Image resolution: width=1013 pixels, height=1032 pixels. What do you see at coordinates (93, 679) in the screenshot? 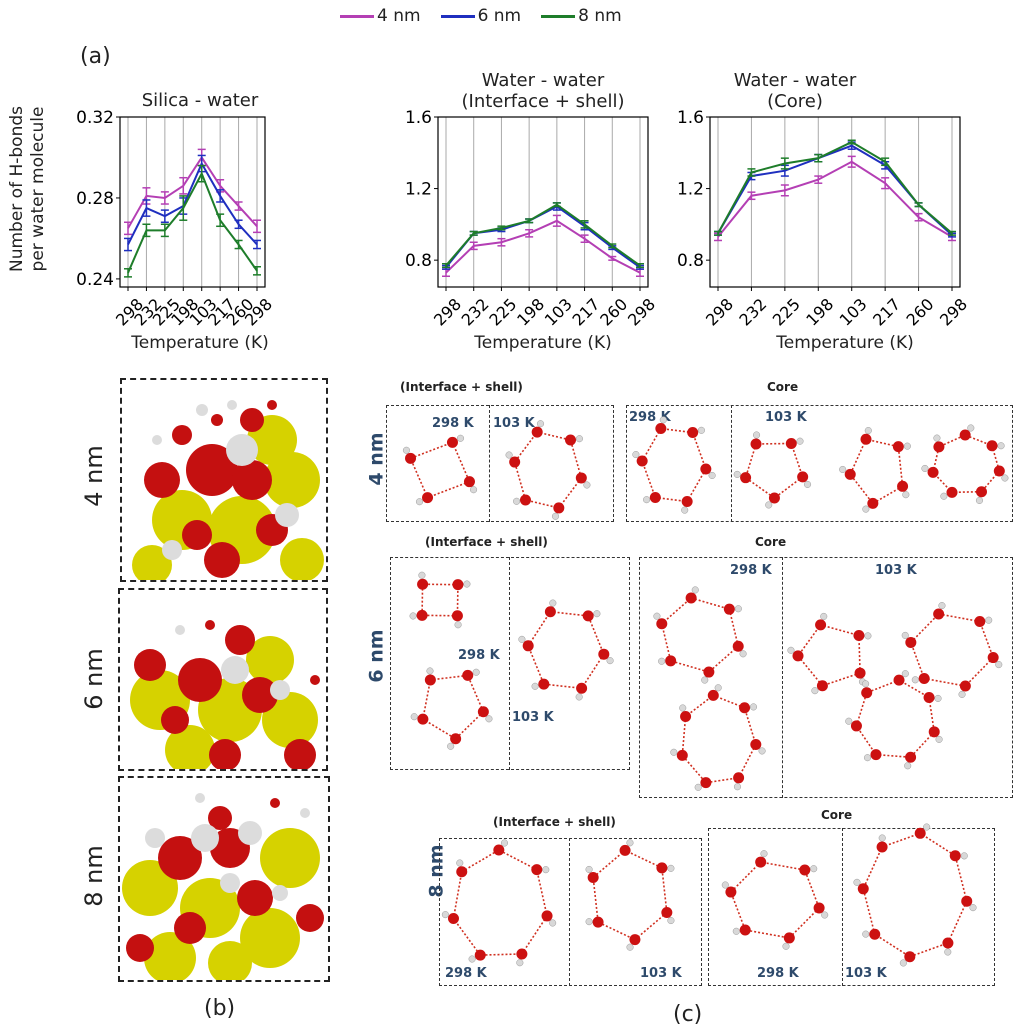
I see `panel-b-row-6nm: 6 nm` at bounding box center [93, 679].